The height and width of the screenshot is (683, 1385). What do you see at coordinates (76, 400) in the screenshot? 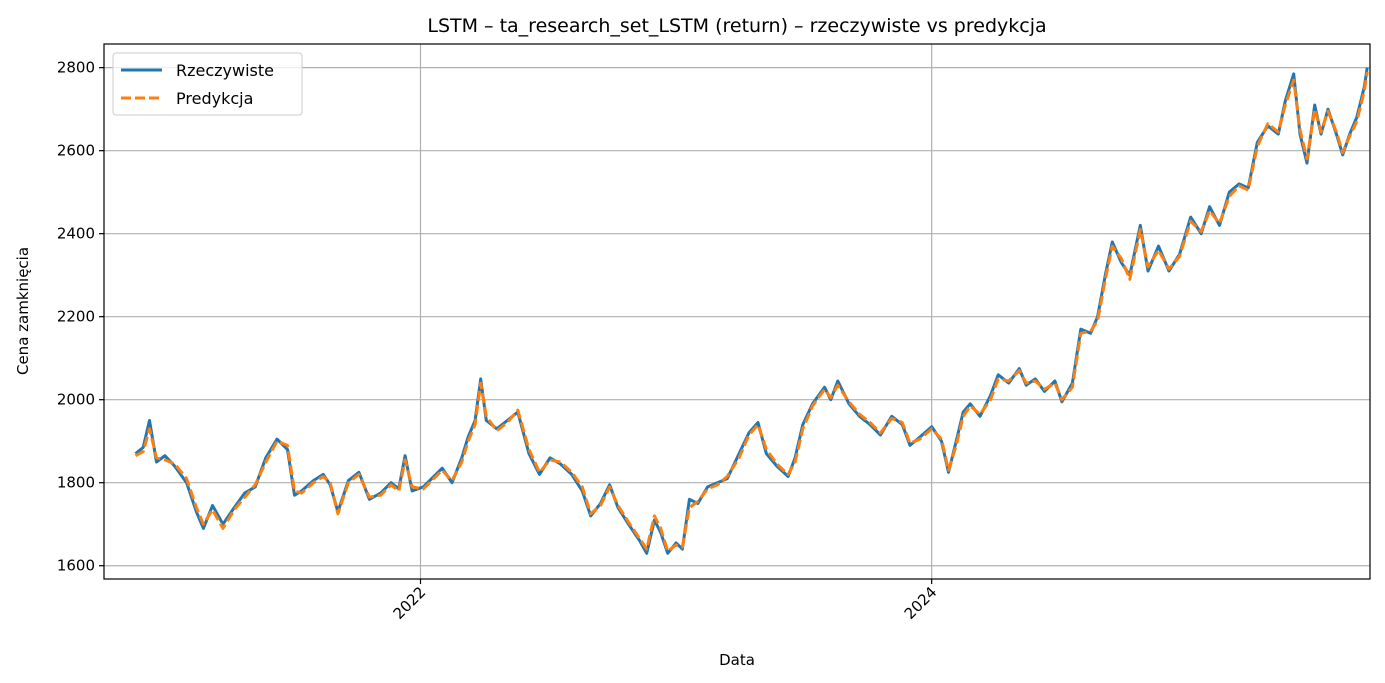
I see `y-tick-label: 2000` at bounding box center [76, 400].